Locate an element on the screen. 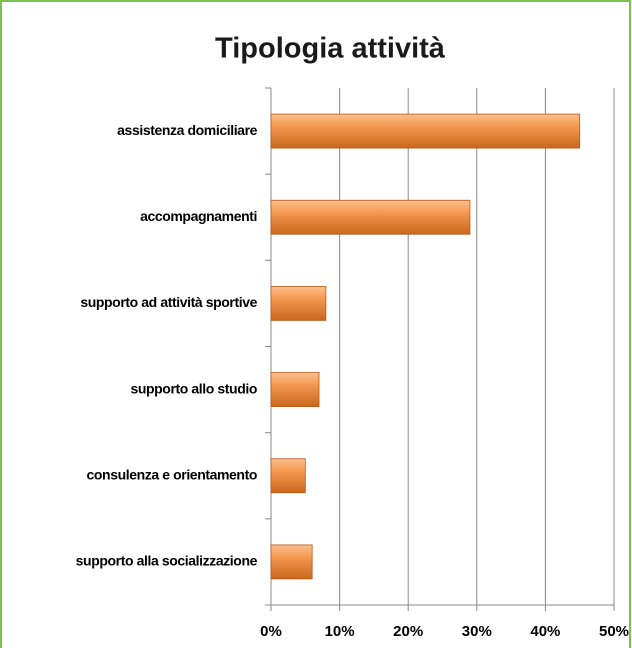 The height and width of the screenshot is (648, 632). x-tick-label: 20% is located at coordinates (408, 631).